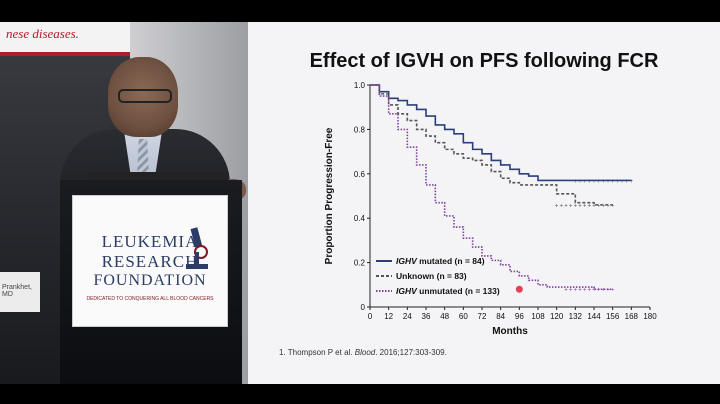 The width and height of the screenshot is (720, 404). Describe the element at coordinates (519, 289) in the screenshot. I see `laser-pointer-dot` at that location.